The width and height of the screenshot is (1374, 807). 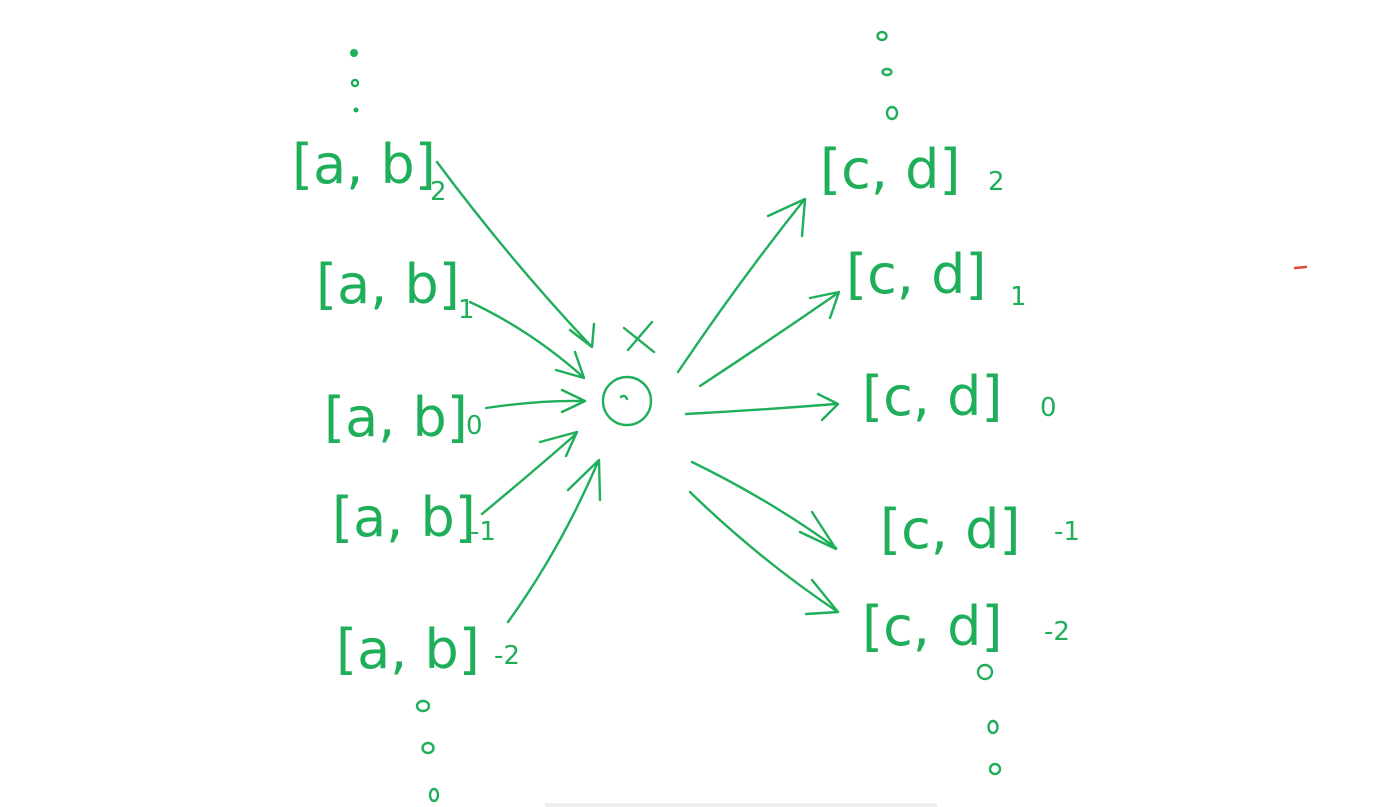 I want to click on input-index-text: 1, so click(x=466, y=310).